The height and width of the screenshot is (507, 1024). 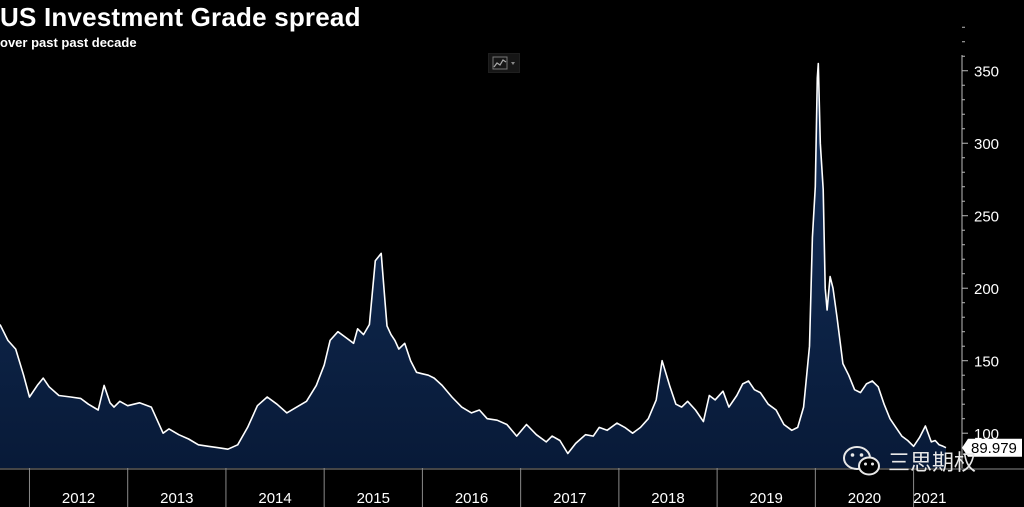 What do you see at coordinates (471, 498) in the screenshot?
I see `x-tick-label: 2016` at bounding box center [471, 498].